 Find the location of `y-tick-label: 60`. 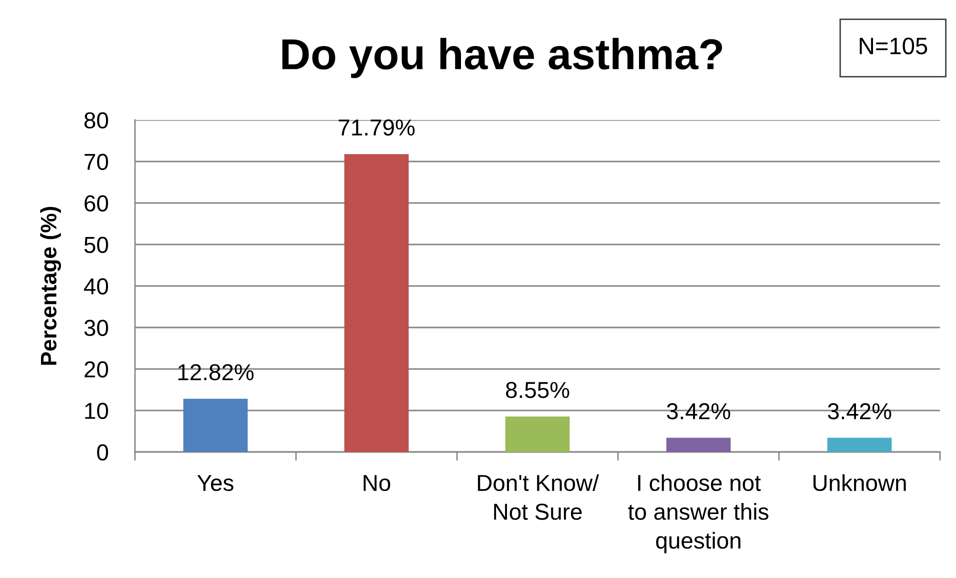

y-tick-label: 60 is located at coordinates (96, 203).